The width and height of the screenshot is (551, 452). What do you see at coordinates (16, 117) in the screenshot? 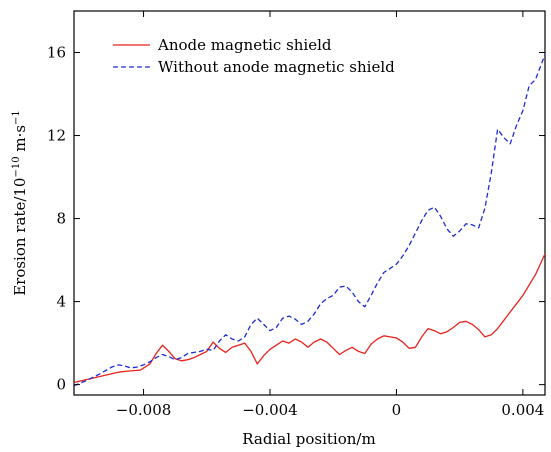
I see `y-axis-label-unit-exponent: −1` at bounding box center [16, 117].